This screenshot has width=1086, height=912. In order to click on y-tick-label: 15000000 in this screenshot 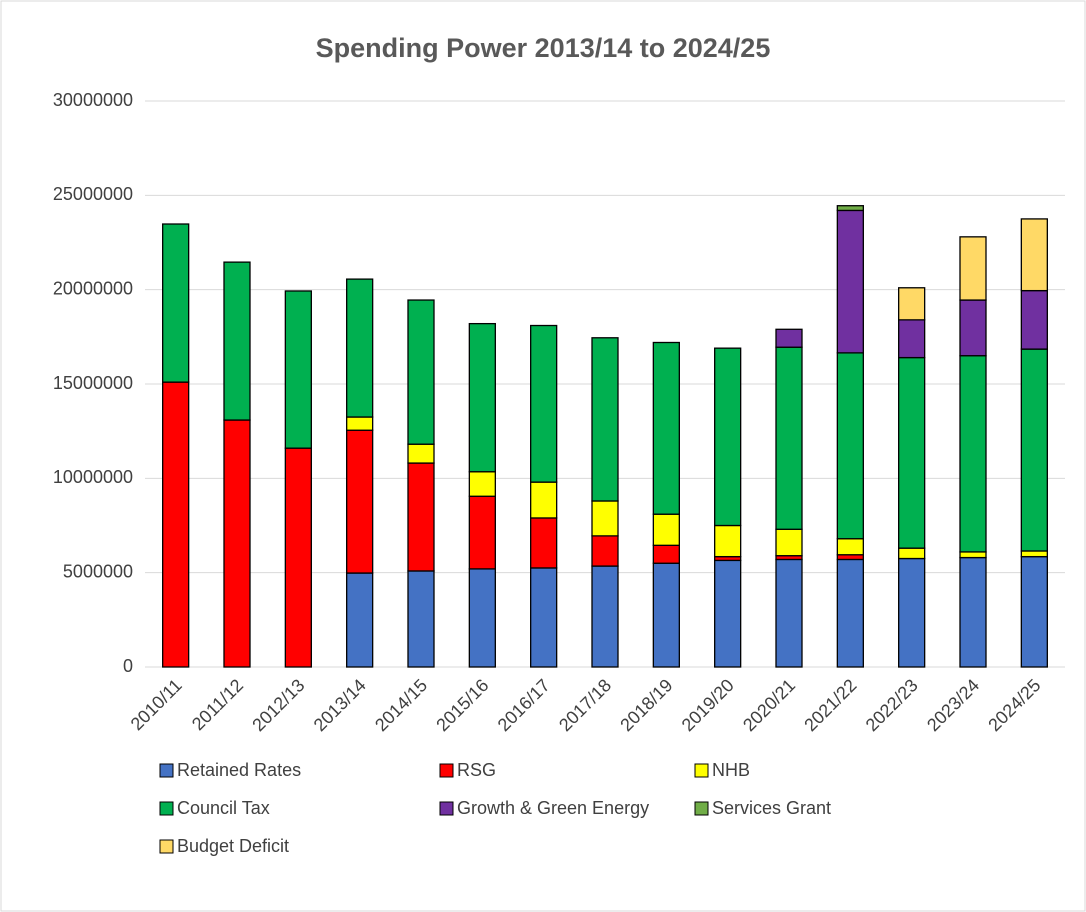, I will do `click(93, 383)`.